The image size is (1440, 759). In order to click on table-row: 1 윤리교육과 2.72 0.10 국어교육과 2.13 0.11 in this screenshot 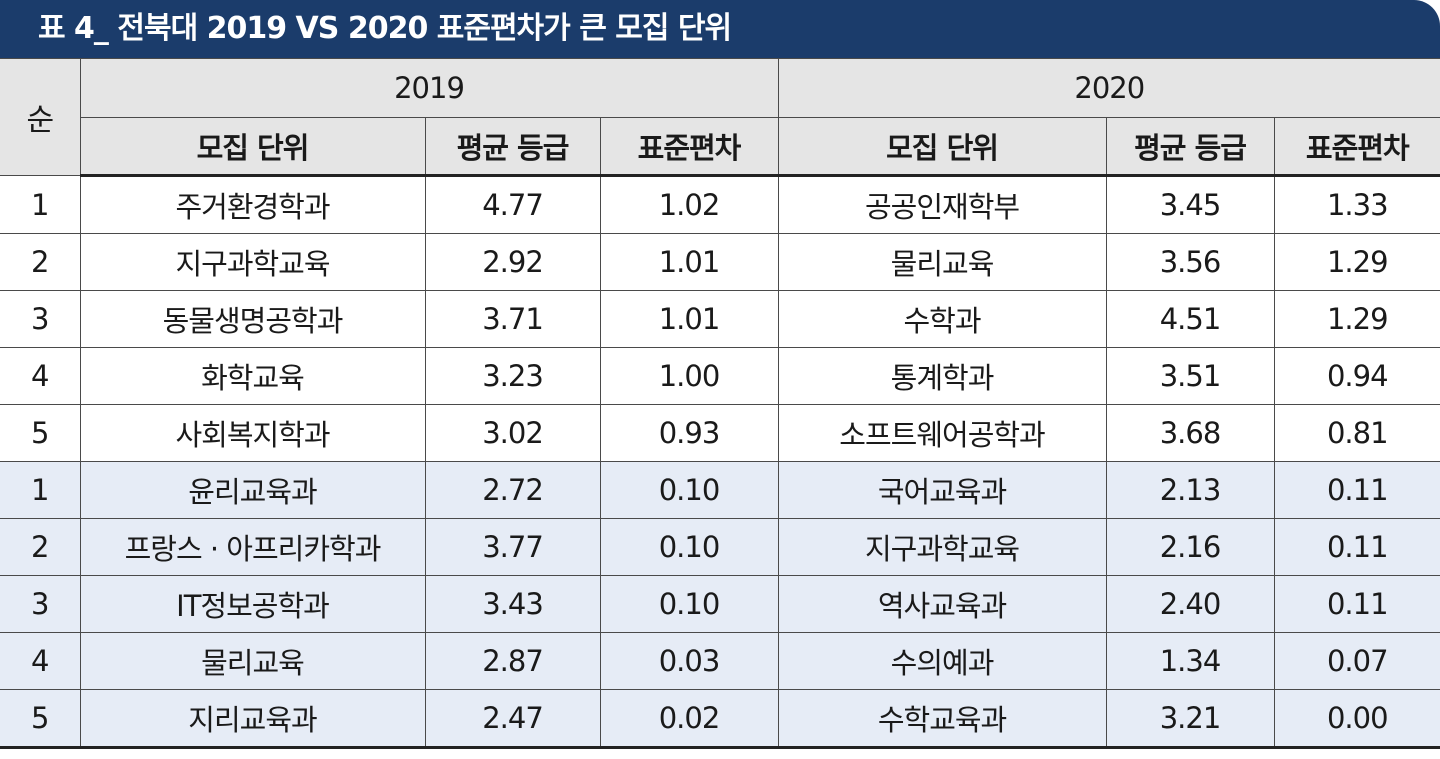, I will do `click(720, 490)`.